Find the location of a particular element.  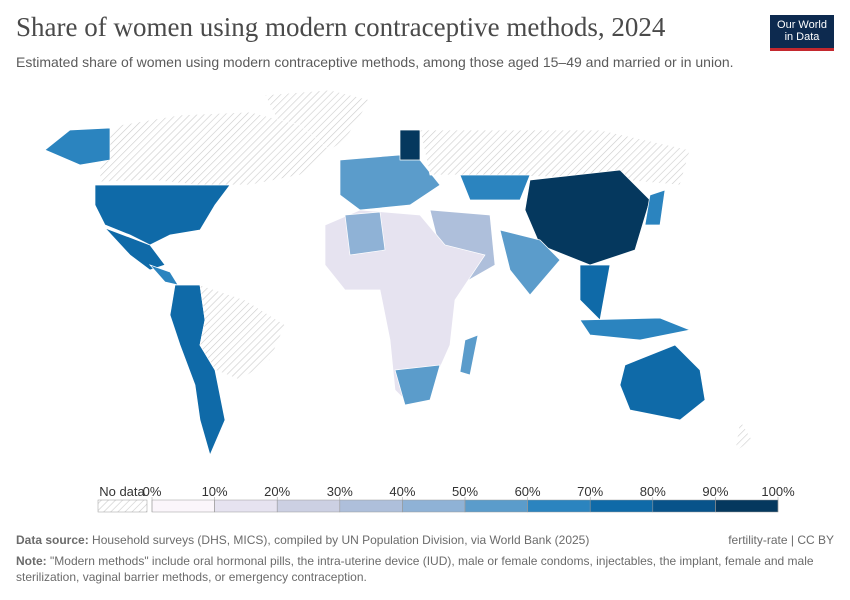

no-data-label: No data is located at coordinates (122, 491).